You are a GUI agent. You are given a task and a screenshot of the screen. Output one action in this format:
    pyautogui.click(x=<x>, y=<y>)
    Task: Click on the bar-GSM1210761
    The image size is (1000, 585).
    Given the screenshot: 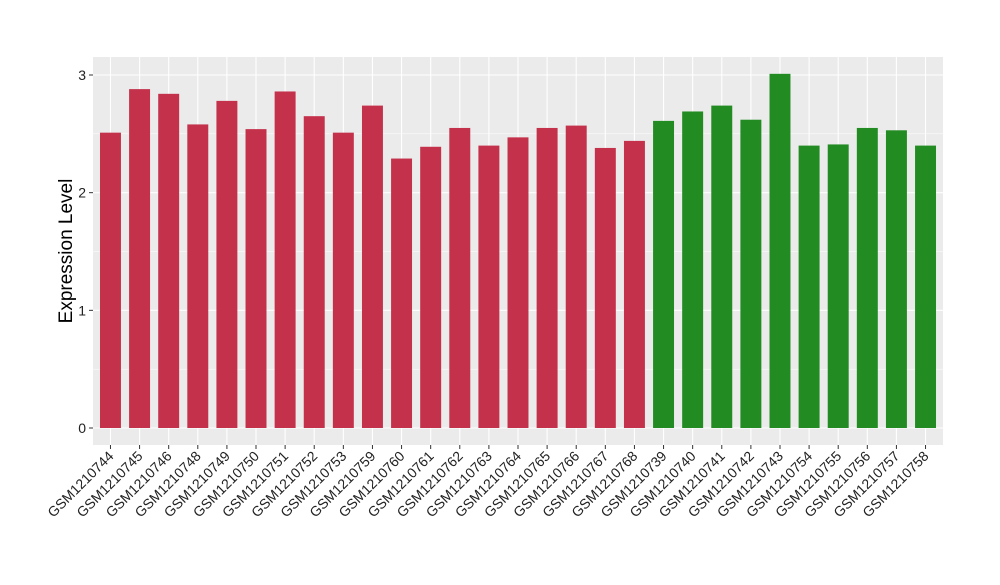 What is the action you would take?
    pyautogui.click(x=431, y=287)
    